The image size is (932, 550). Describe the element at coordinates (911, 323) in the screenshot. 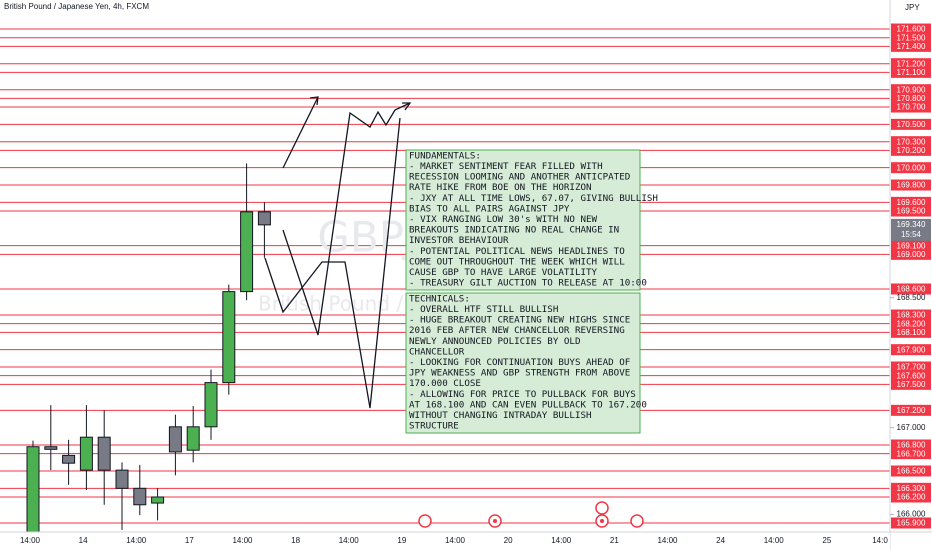

I see `level-label: 168.200` at that location.